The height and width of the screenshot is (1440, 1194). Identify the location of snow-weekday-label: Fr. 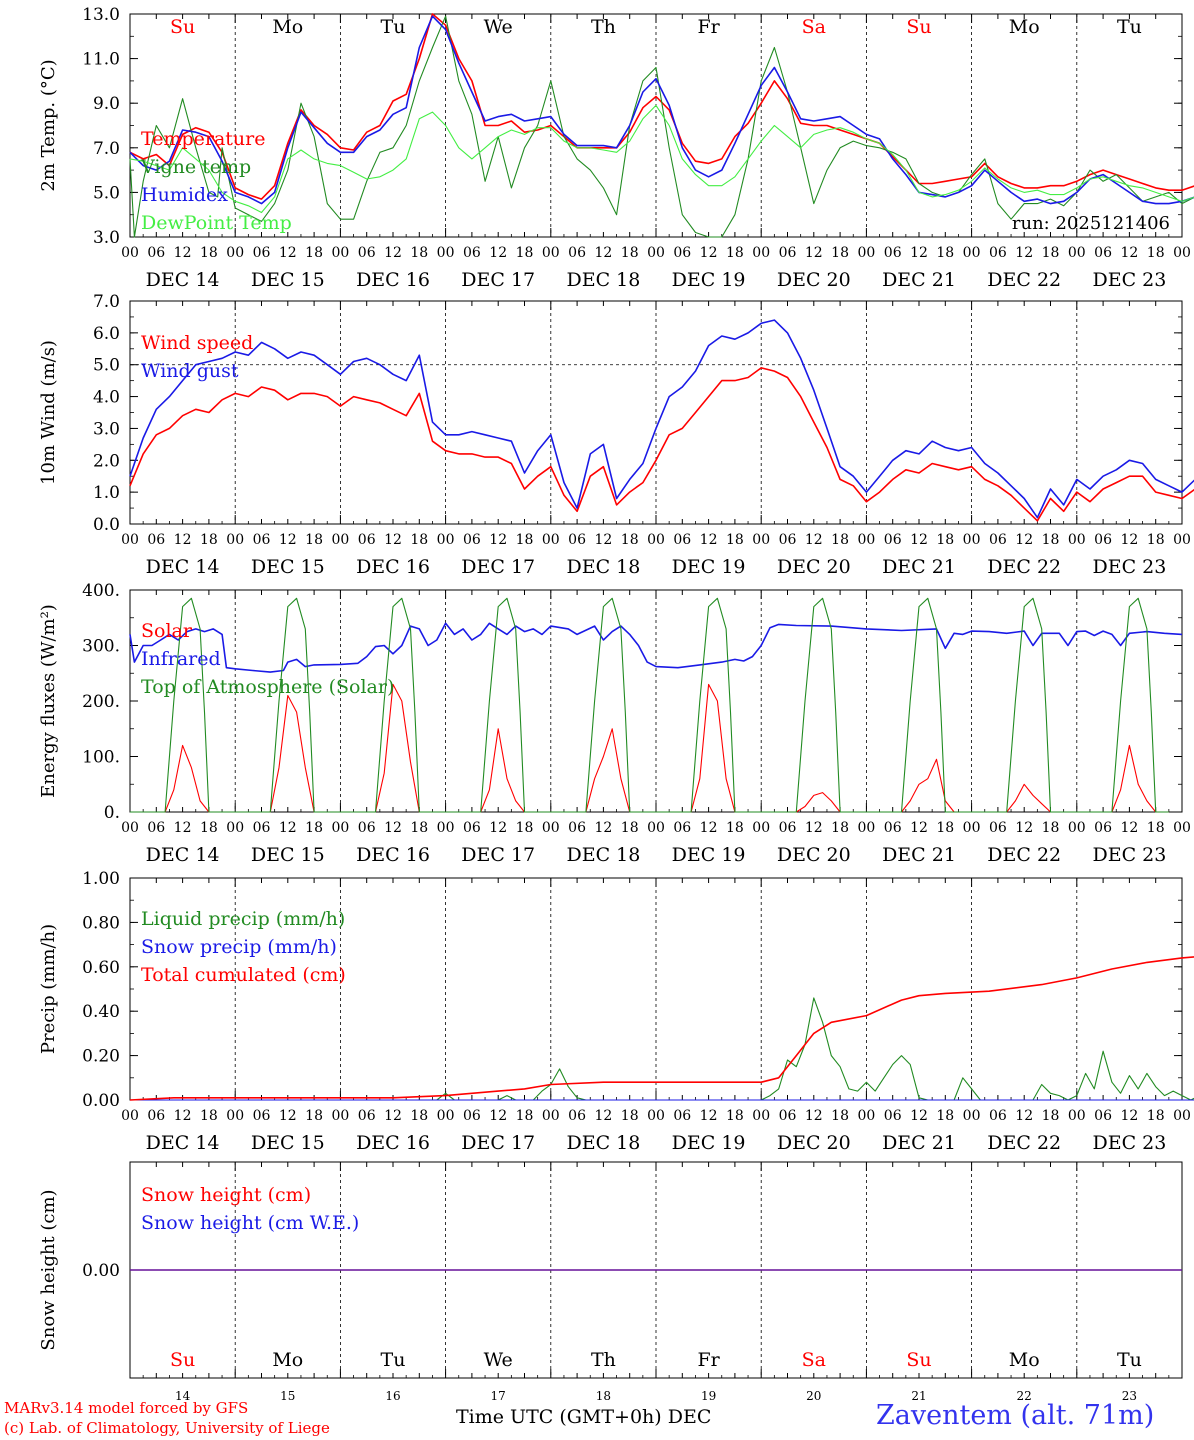
(708, 1360).